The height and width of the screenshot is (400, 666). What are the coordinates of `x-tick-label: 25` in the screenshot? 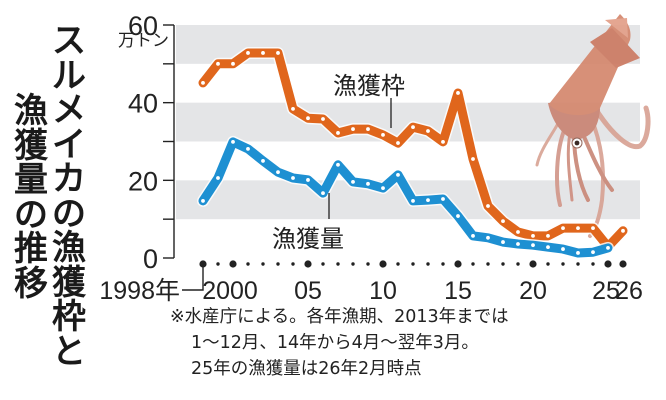 It's located at (606, 291).